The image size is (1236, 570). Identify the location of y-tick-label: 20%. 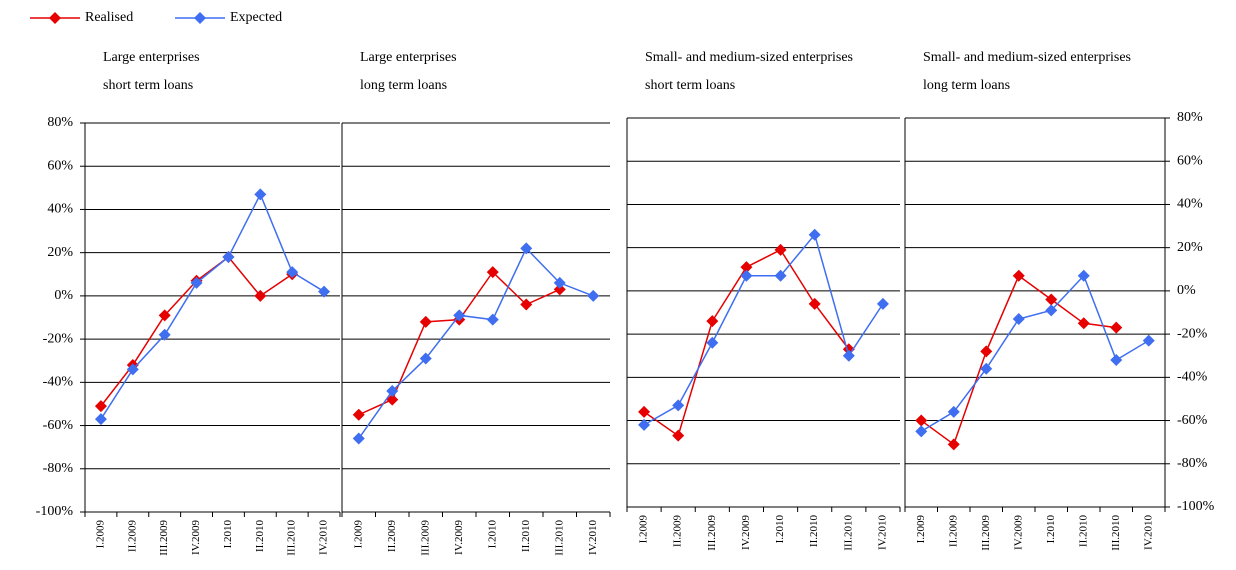
(1190, 247).